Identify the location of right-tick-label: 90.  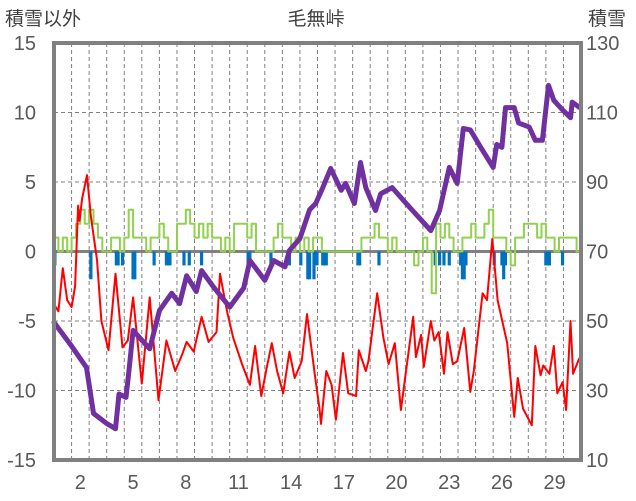
(597, 183).